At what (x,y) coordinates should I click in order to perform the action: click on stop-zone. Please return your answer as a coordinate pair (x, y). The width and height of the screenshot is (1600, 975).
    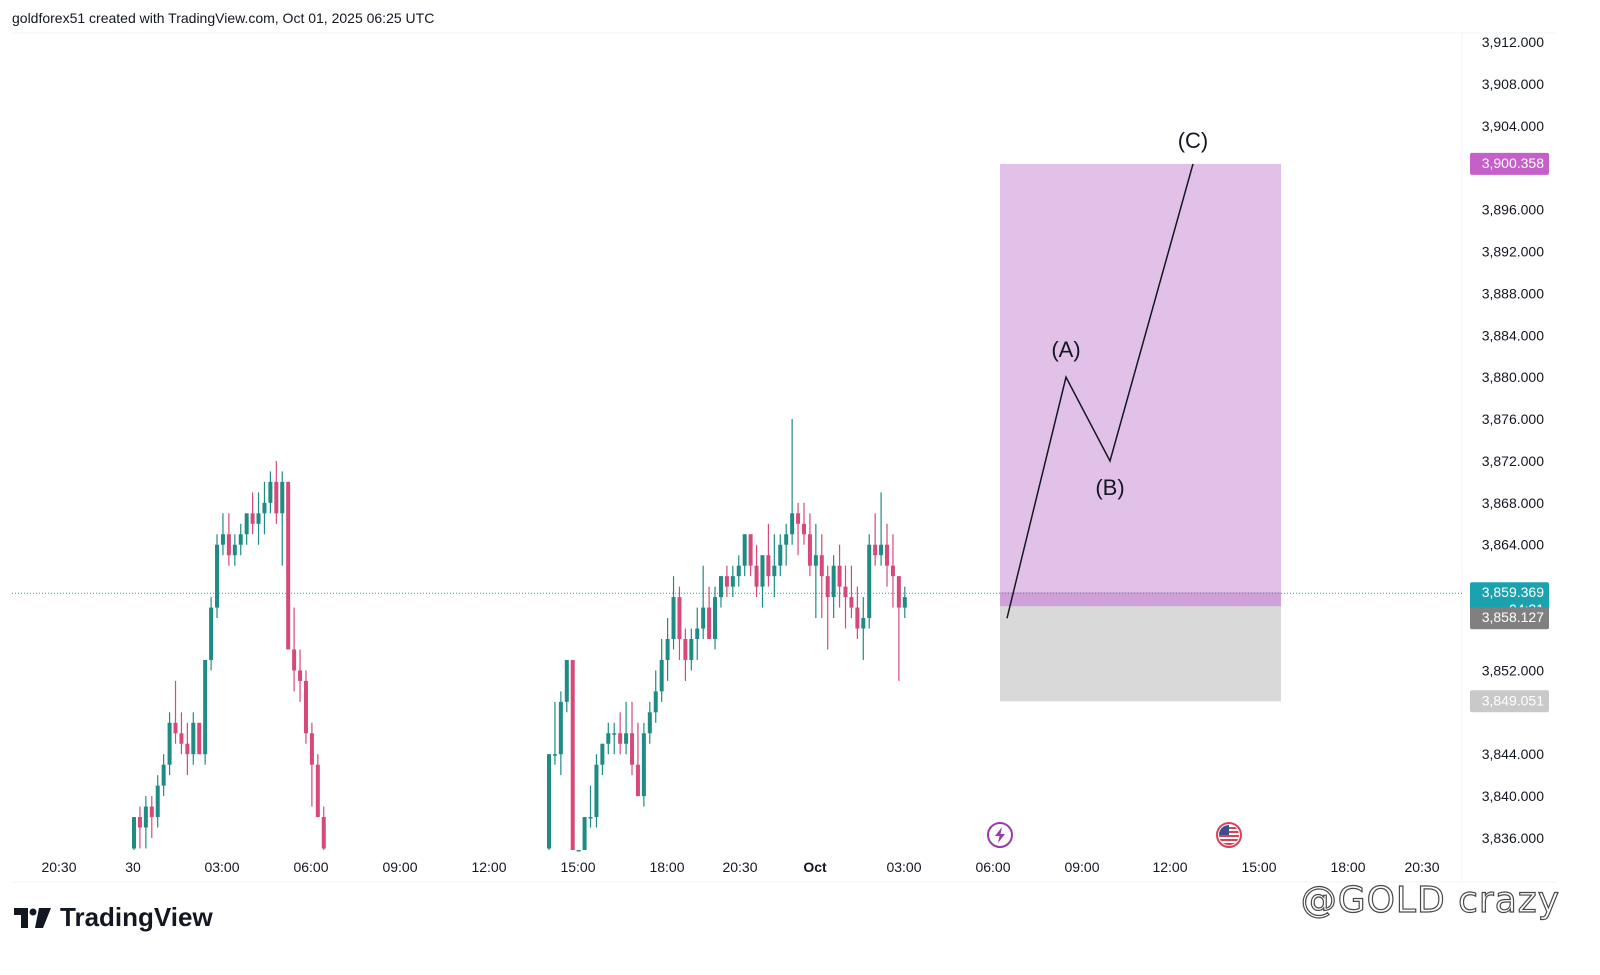
    Looking at the image, I should click on (1140, 654).